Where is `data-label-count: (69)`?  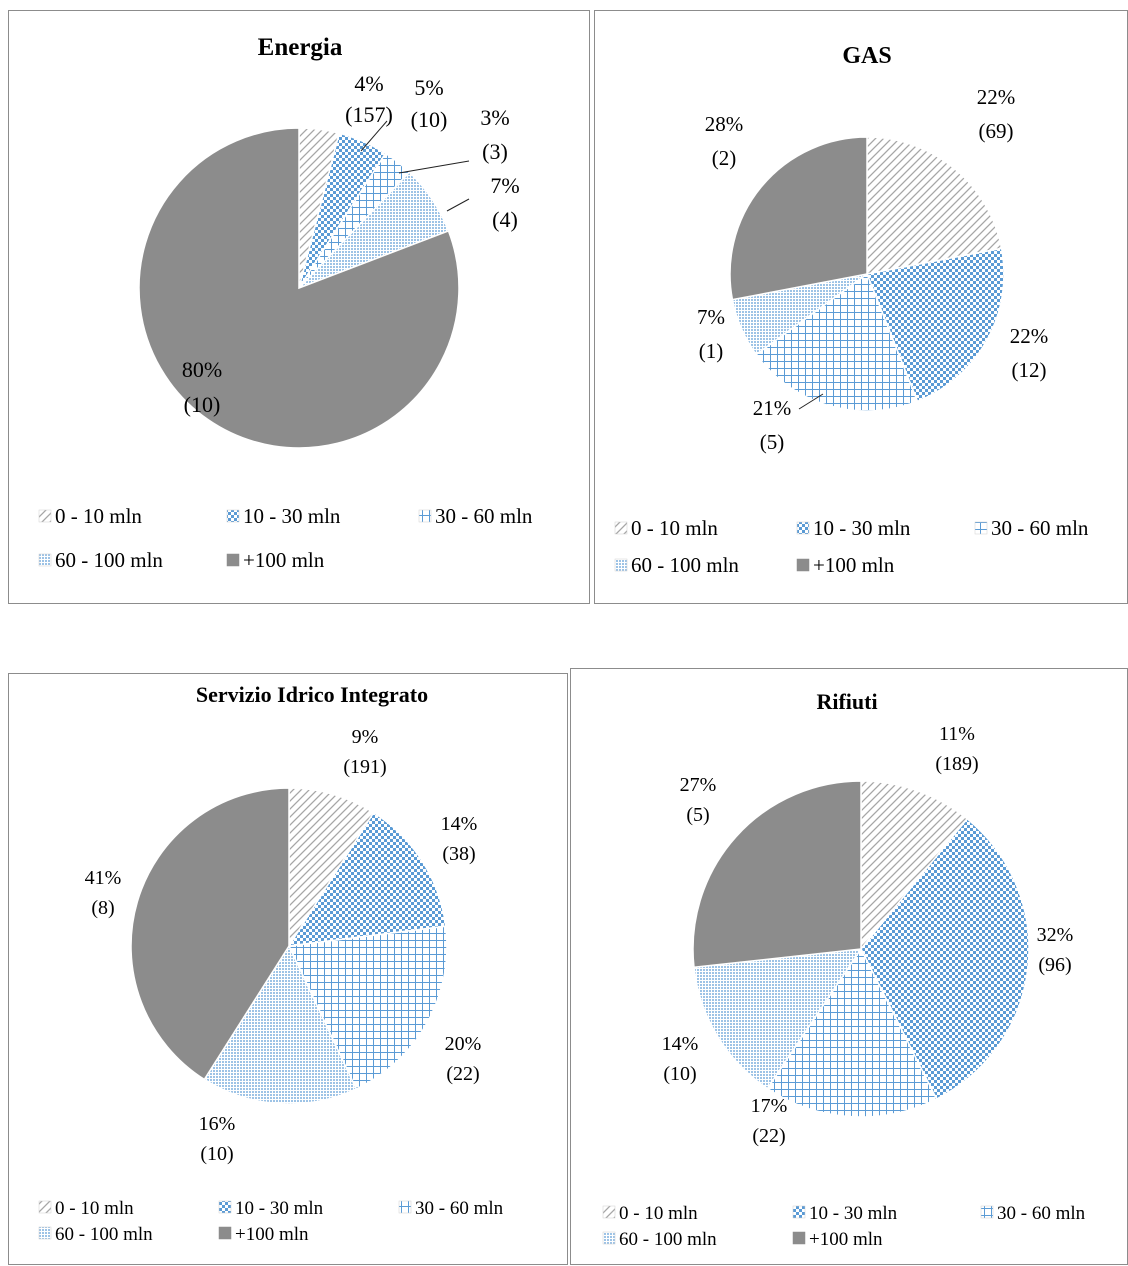 data-label-count: (69) is located at coordinates (996, 131).